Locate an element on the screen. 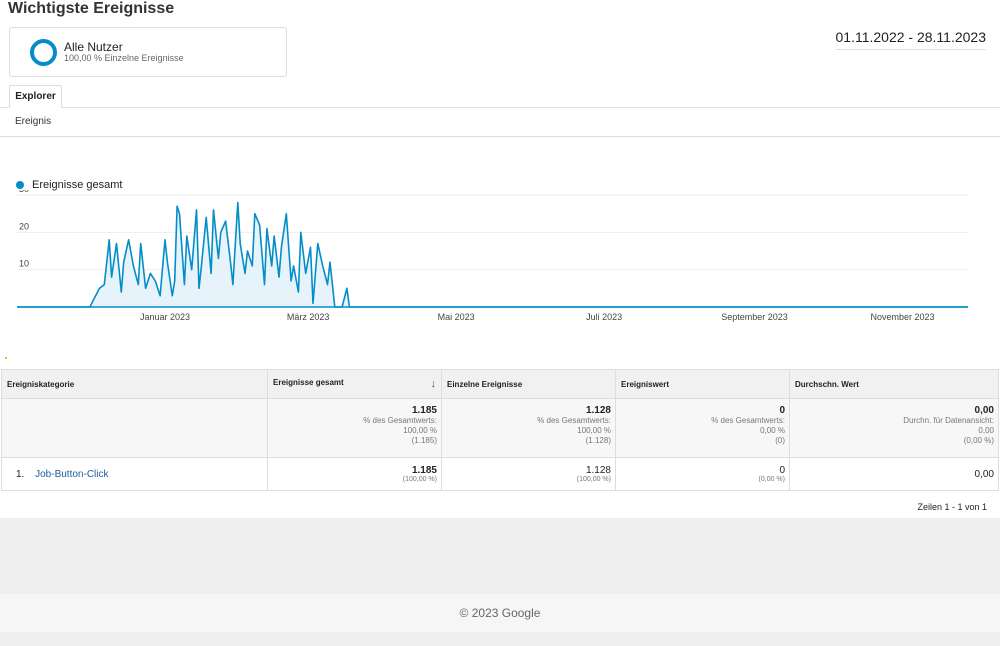  row-index: 1. is located at coordinates (20, 474).